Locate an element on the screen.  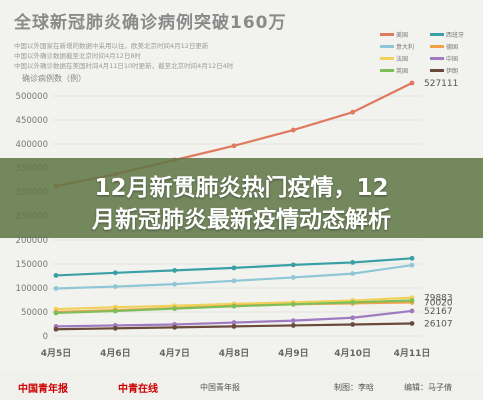
end-value-label: 79883 is located at coordinates (438, 299).